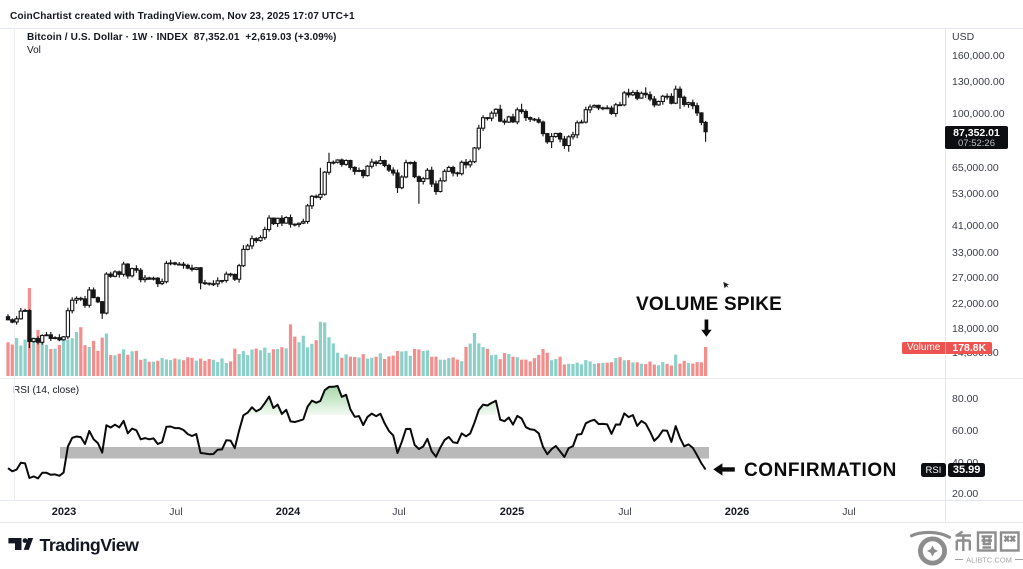  I want to click on svg-text: ALIBTC.COM, so click(989, 560).